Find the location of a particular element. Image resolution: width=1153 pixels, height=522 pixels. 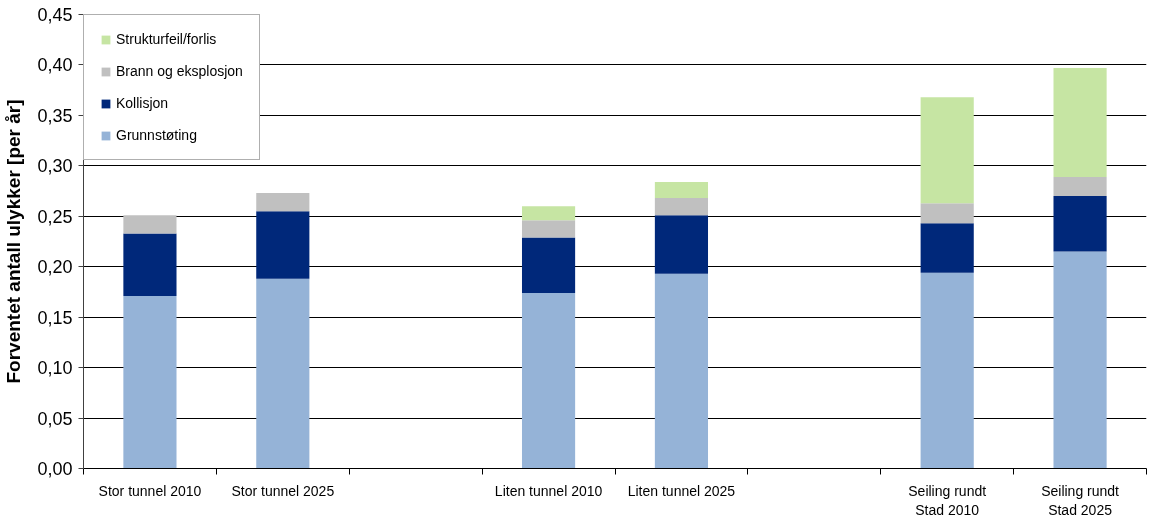

y-tick-label: 0,25 is located at coordinates (55, 216).